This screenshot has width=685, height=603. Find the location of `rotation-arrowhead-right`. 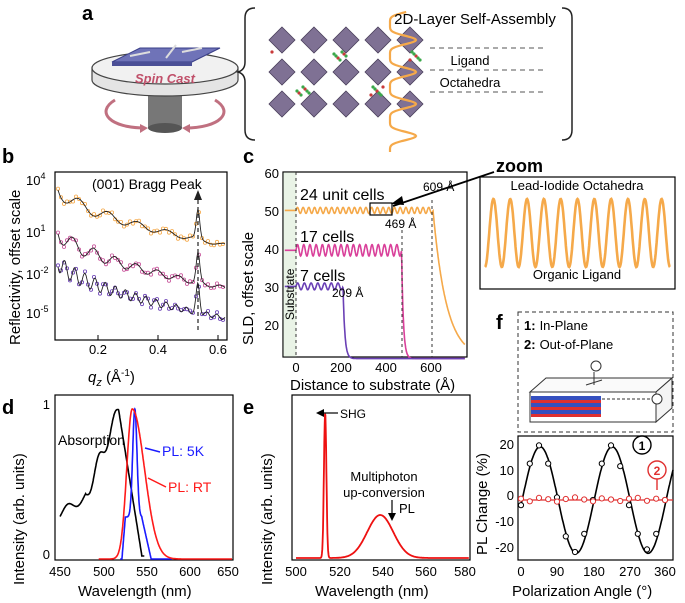

rotation-arrowhead-right is located at coordinates (186, 128).